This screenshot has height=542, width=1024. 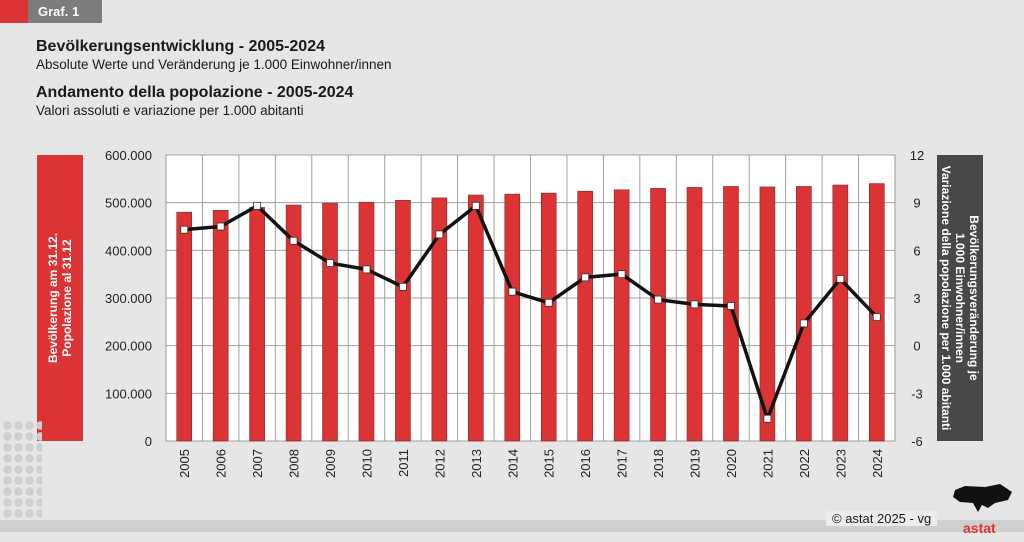 What do you see at coordinates (403, 320) in the screenshot?
I see `bar-2011` at bounding box center [403, 320].